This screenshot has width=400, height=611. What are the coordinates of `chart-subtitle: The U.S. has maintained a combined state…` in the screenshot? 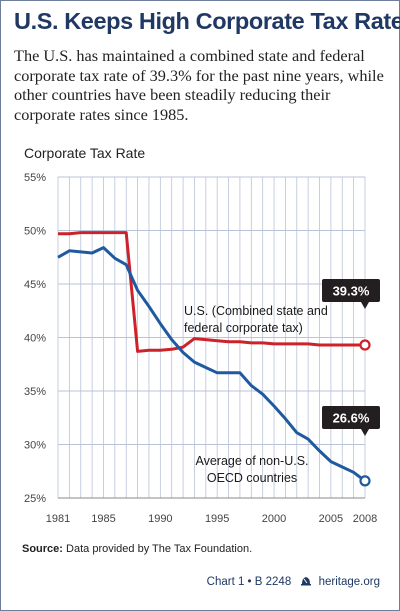 It's located at (199, 85).